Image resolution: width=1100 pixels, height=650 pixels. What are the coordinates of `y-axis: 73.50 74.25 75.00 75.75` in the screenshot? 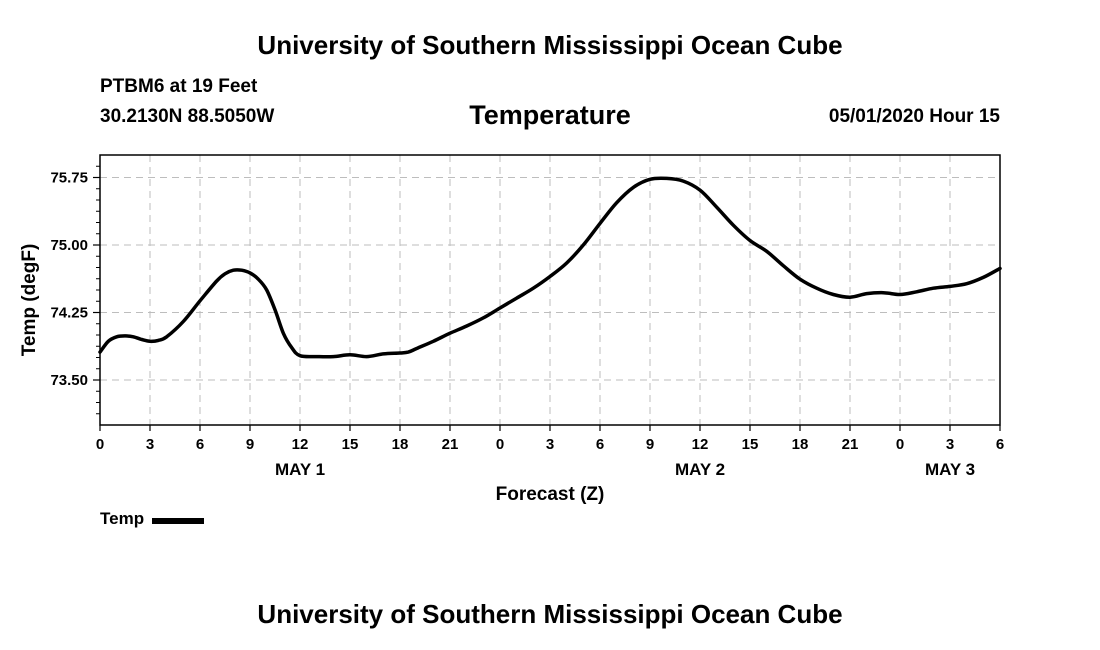 It's located at (75, 279).